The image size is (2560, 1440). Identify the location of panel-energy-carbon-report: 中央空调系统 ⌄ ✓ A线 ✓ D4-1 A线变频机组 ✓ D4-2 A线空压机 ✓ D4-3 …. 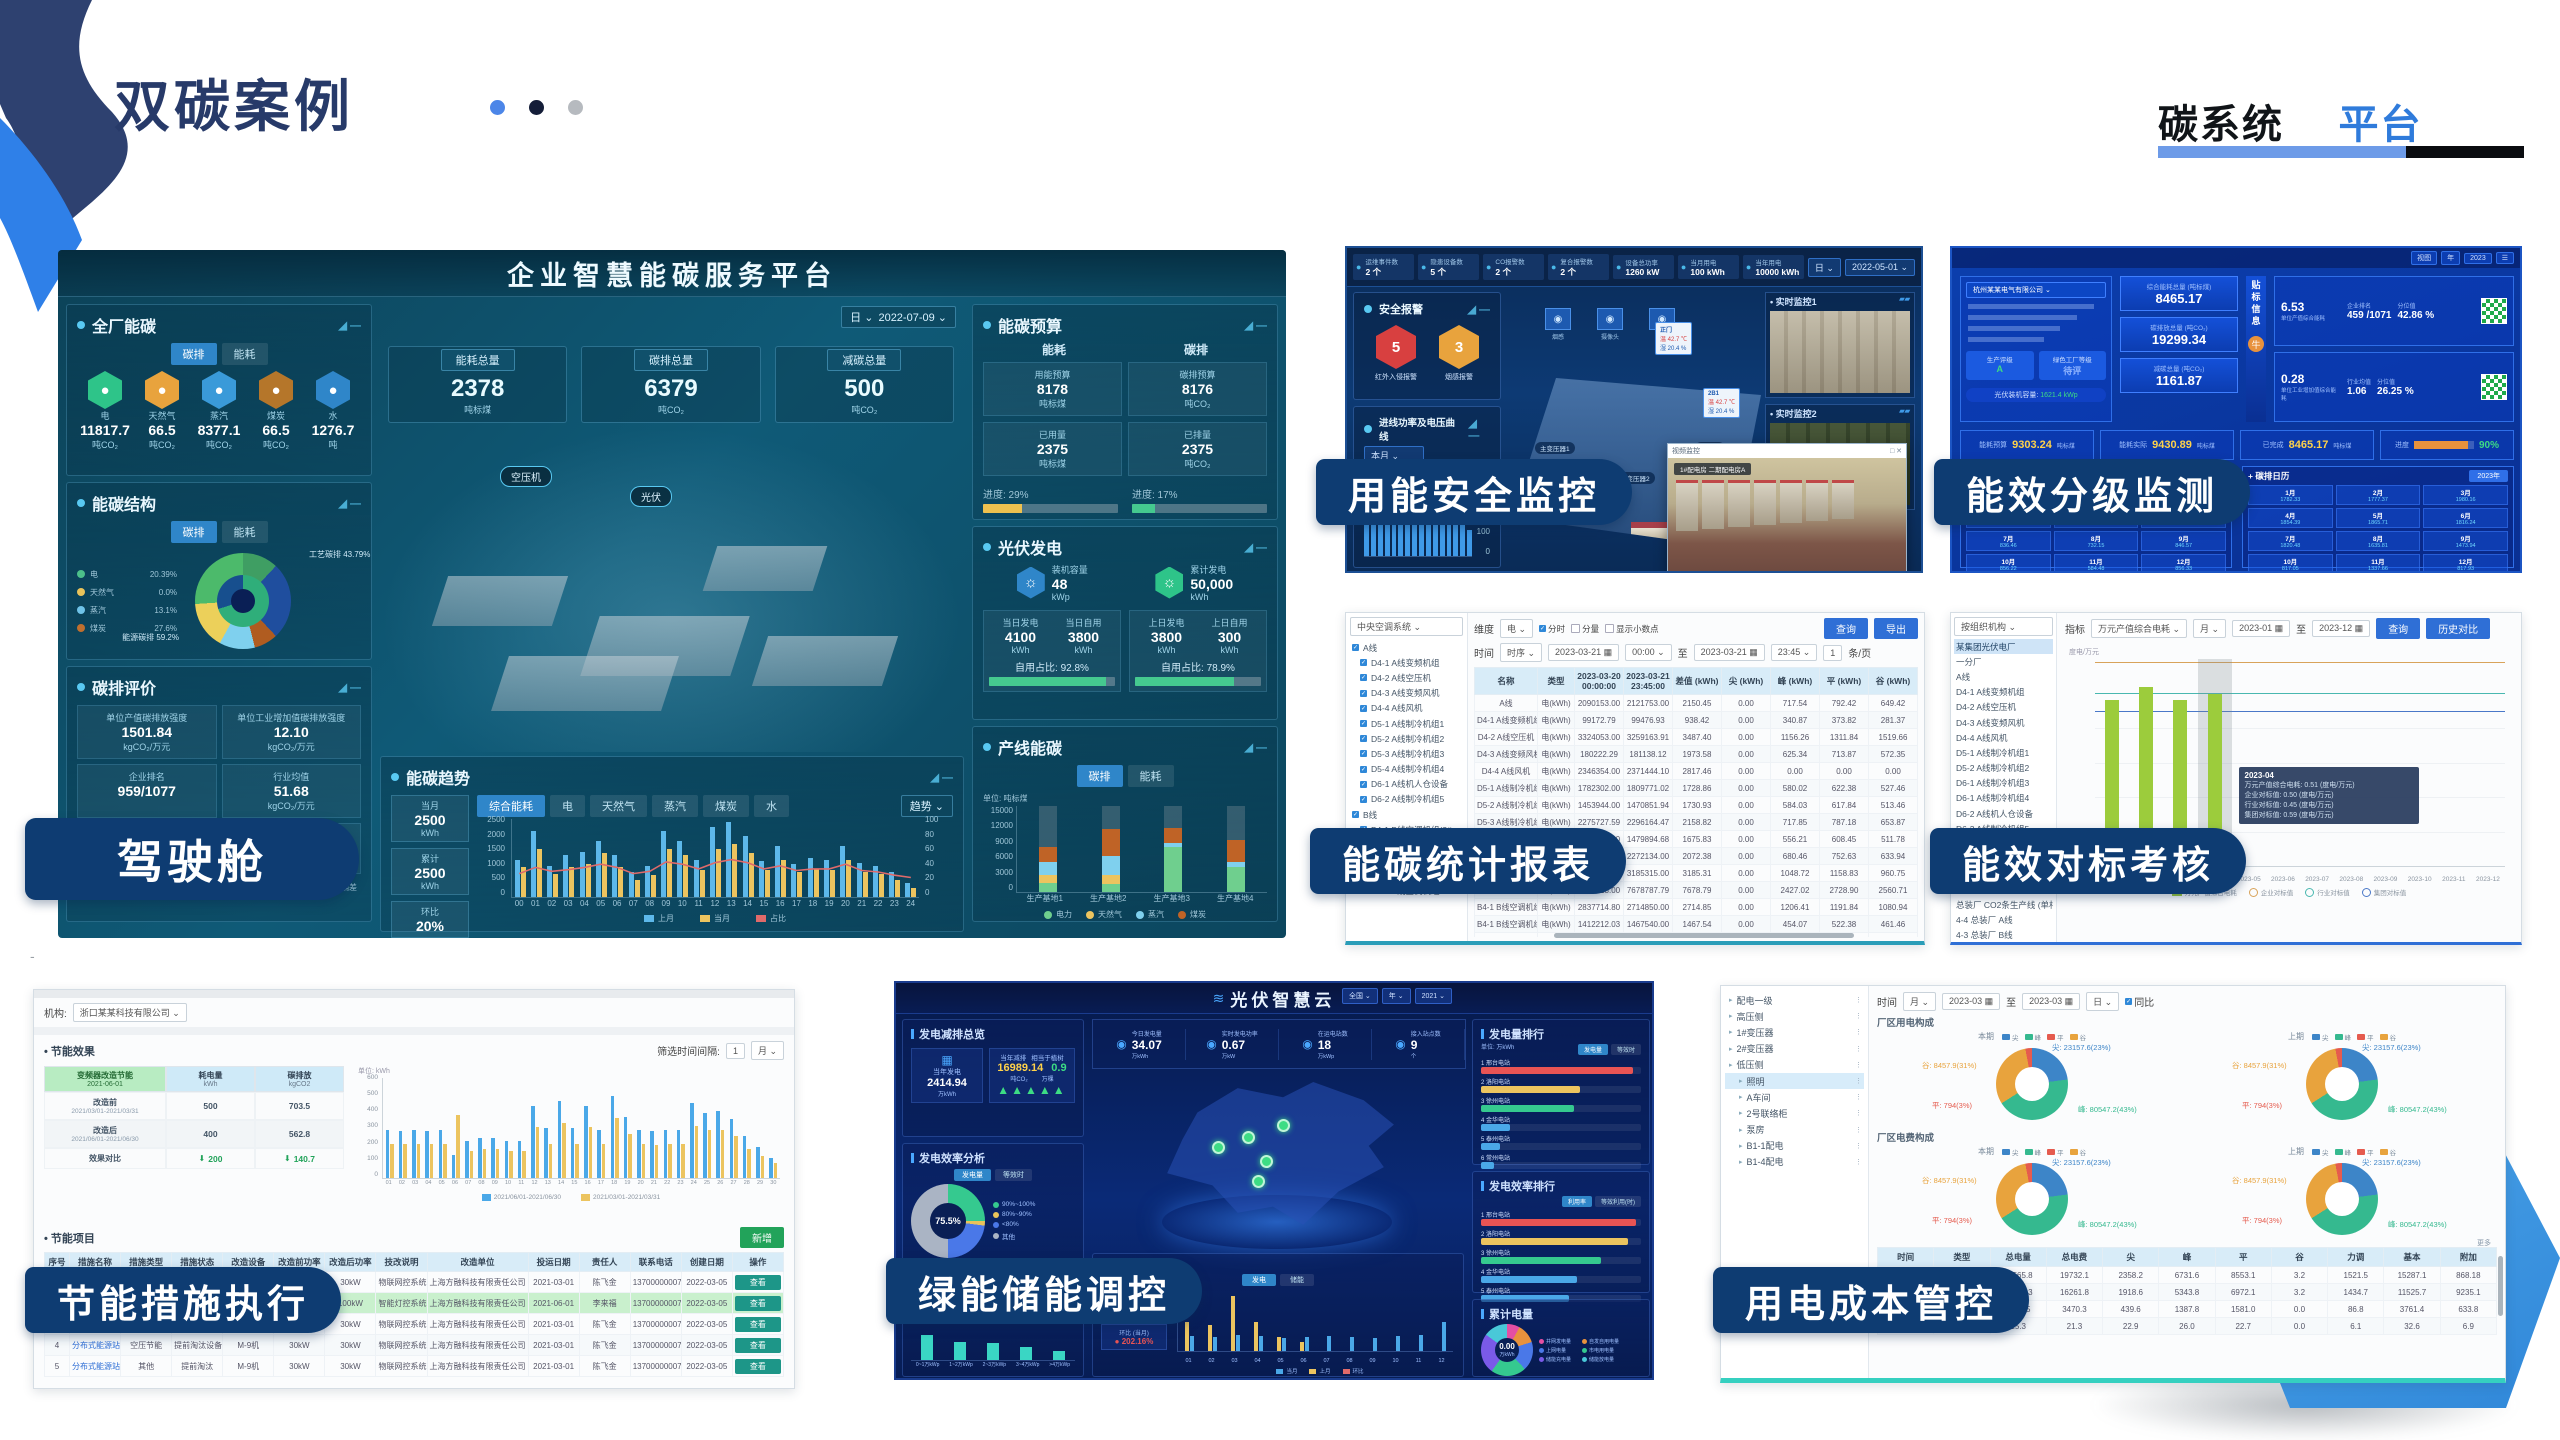
(1635, 778).